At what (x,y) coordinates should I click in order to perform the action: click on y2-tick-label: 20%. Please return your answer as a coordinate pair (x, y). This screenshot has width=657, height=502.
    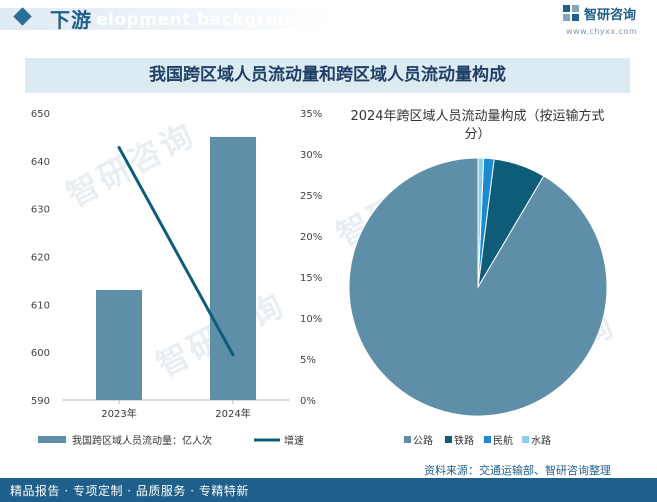
    Looking at the image, I should click on (311, 237).